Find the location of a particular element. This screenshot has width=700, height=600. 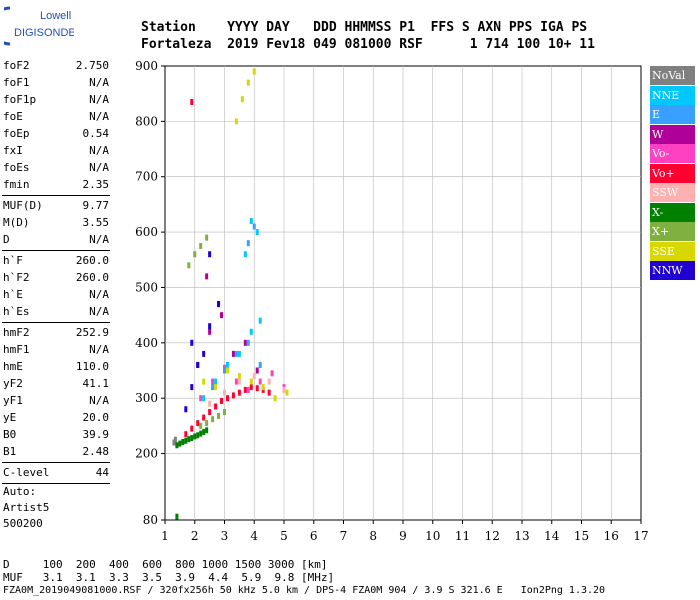

x-tick-label: 3 is located at coordinates (225, 536).